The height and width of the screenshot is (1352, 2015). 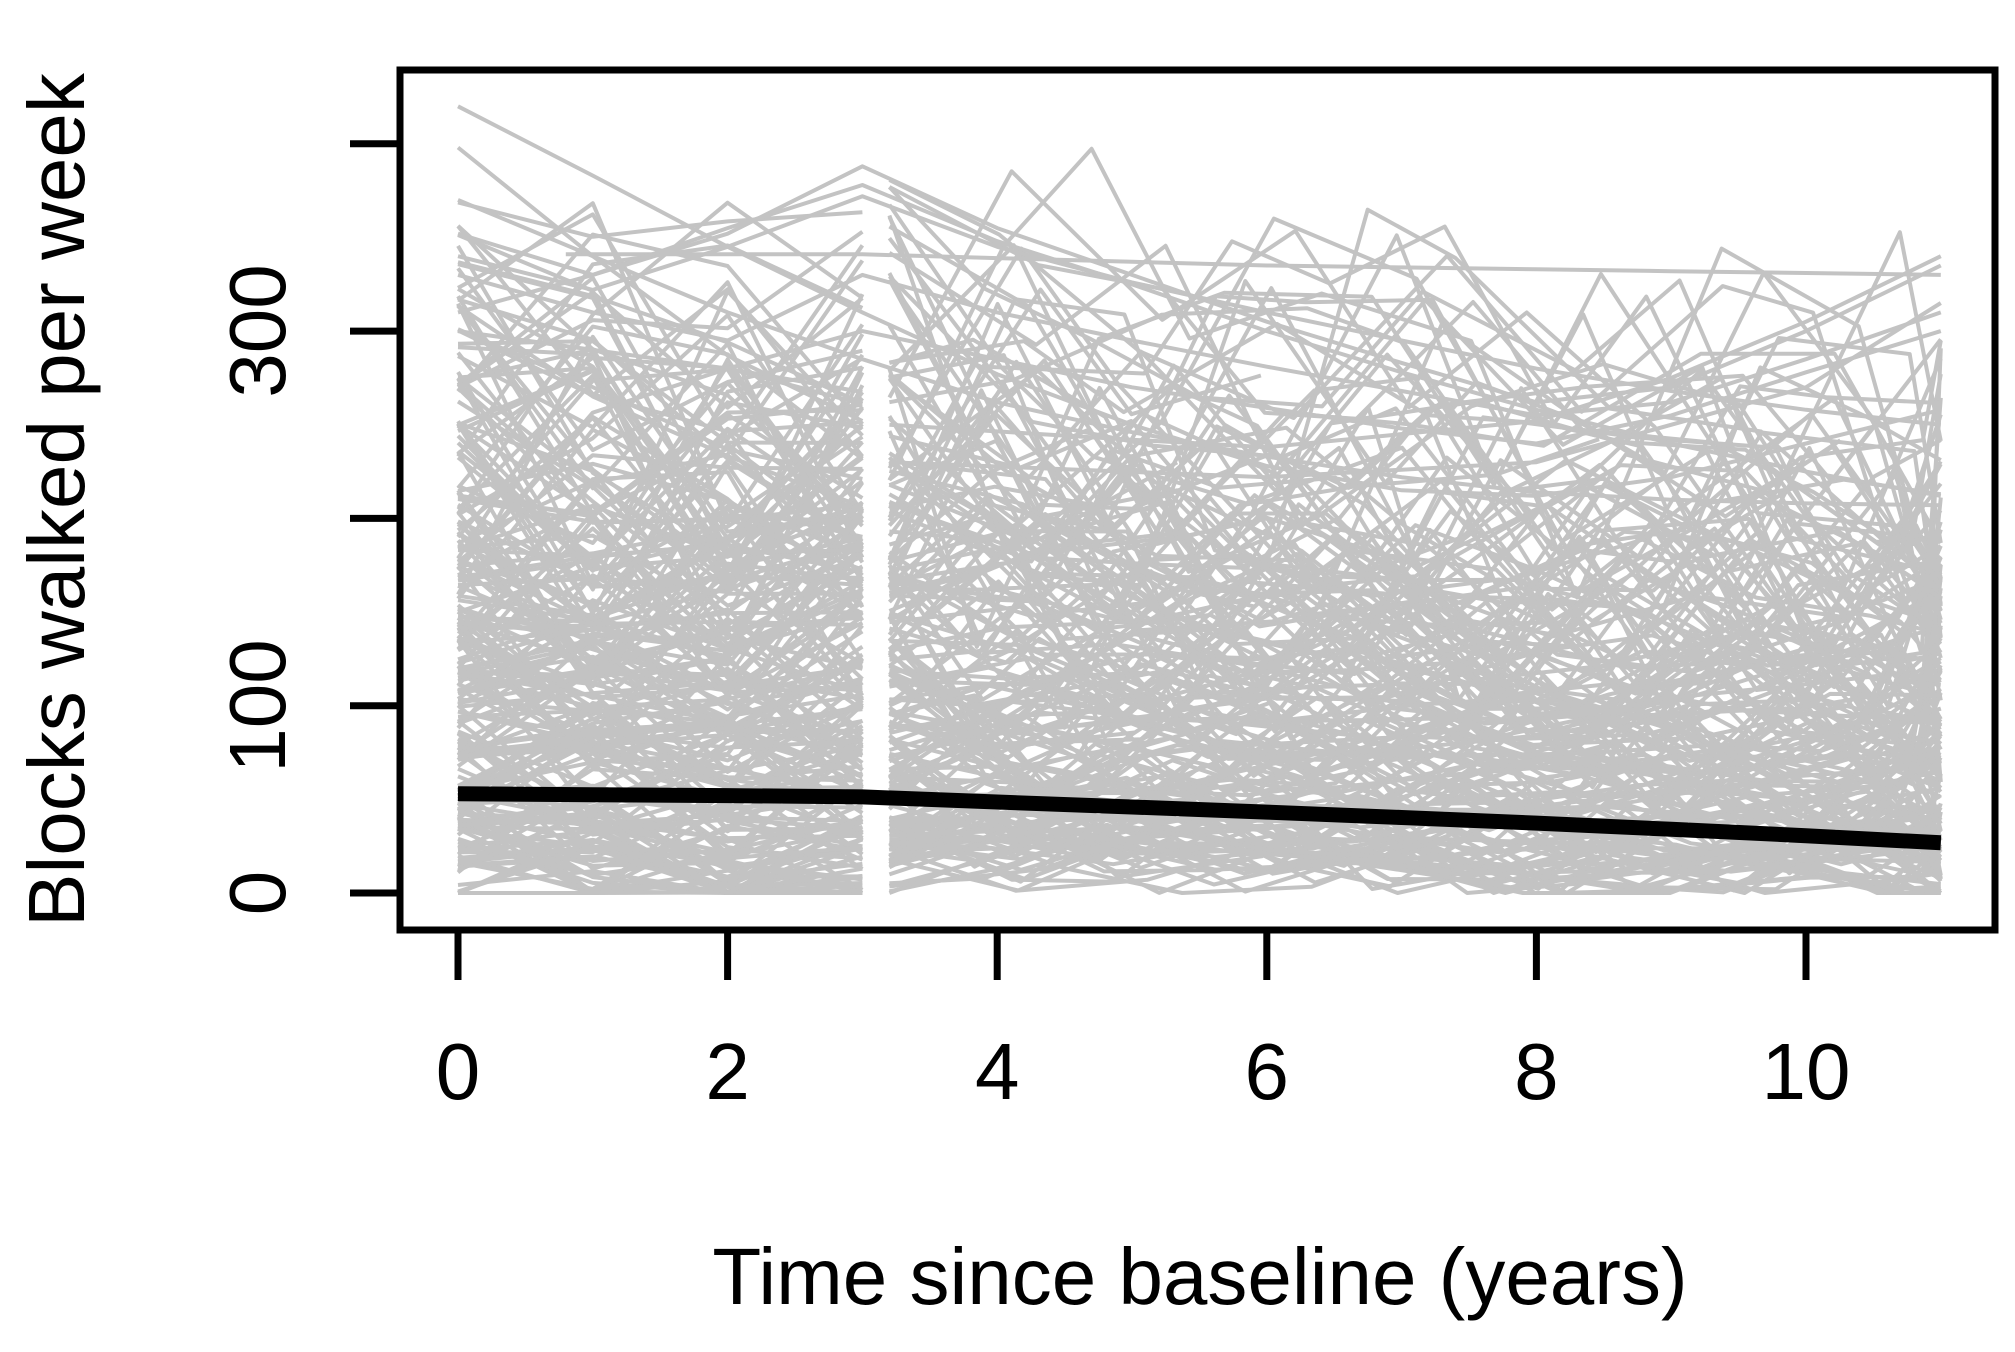 I want to click on y-tick-label: 300, so click(x=257, y=331).